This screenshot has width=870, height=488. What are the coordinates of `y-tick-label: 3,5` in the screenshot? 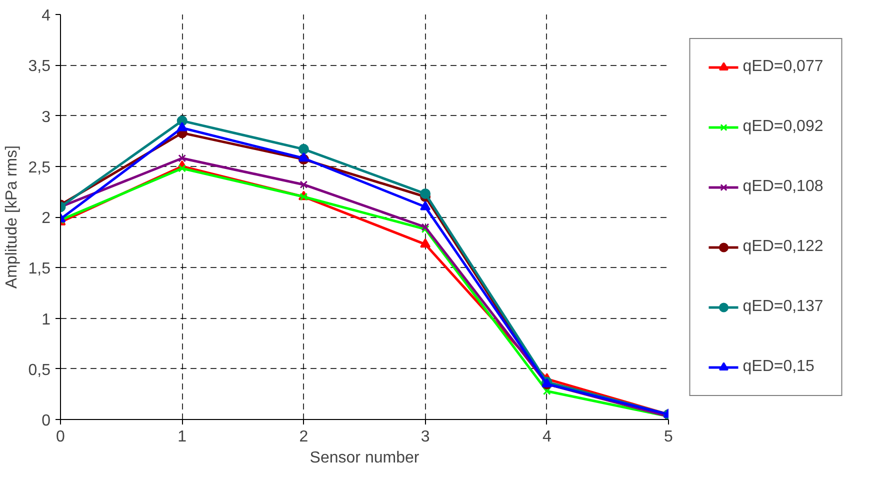 It's located at (39, 67).